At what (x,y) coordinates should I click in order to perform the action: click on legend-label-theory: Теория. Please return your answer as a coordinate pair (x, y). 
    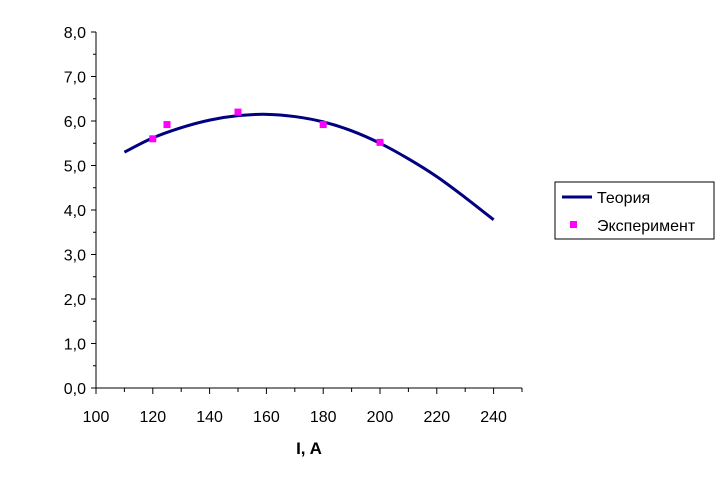
    Looking at the image, I should click on (623, 198).